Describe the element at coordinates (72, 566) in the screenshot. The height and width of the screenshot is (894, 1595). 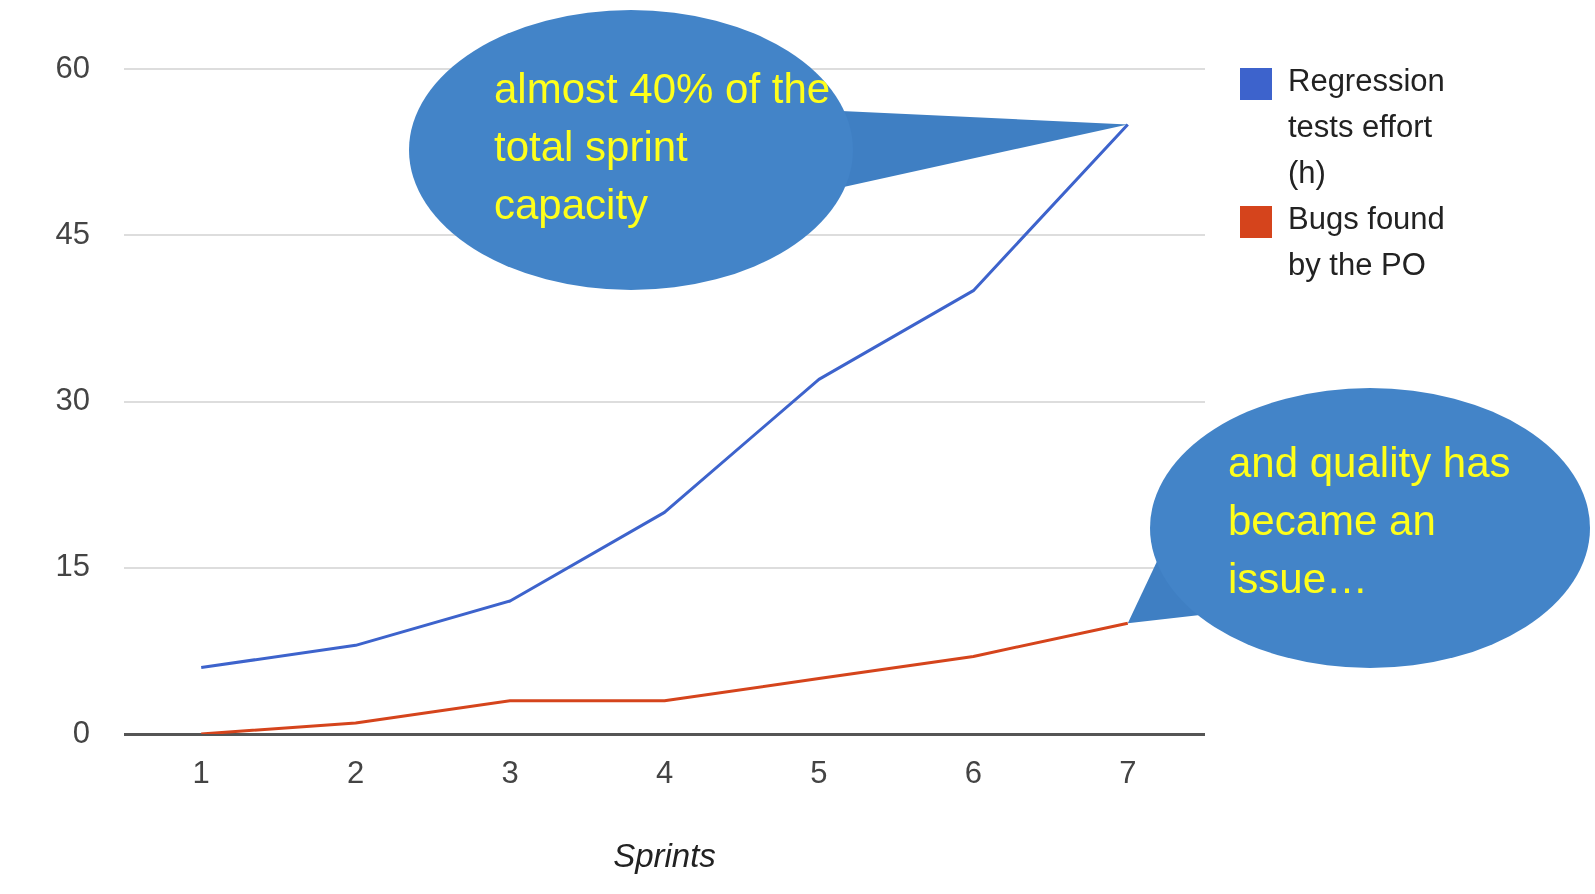
I see `y-tick-label: 15` at that location.